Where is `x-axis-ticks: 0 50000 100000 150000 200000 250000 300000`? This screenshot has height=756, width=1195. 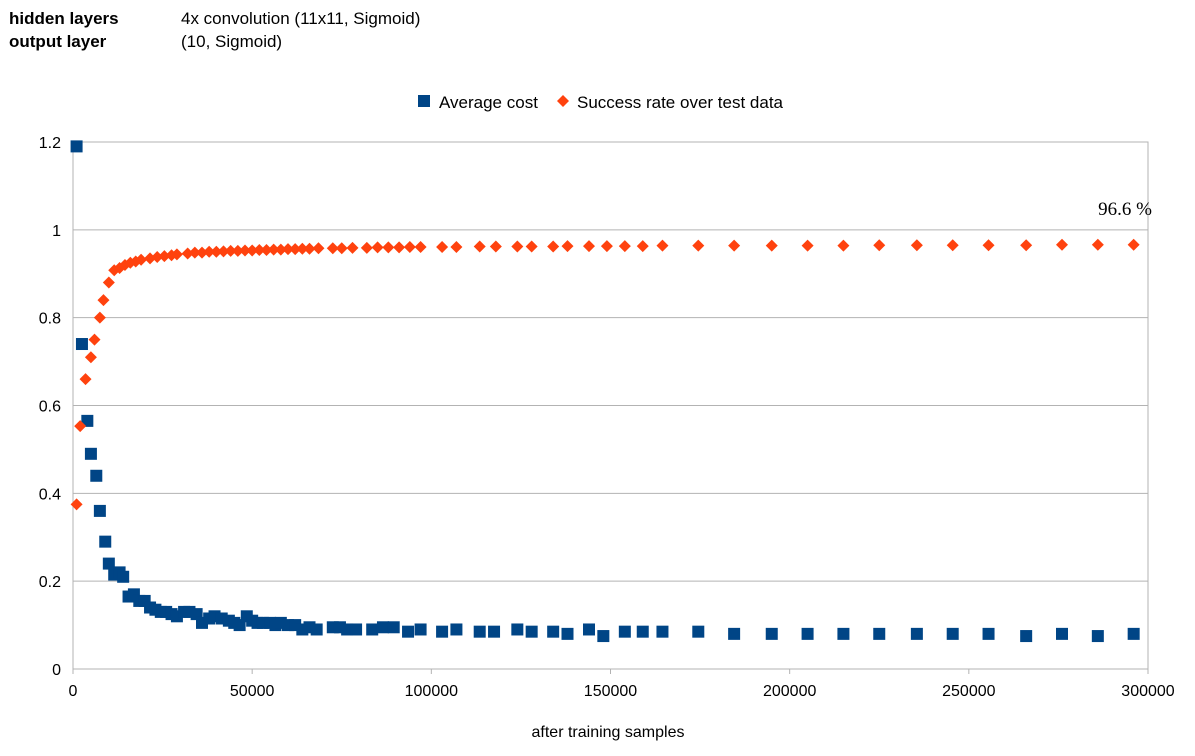
x-axis-ticks: 0 50000 100000 150000 200000 250000 300000 is located at coordinates (622, 691).